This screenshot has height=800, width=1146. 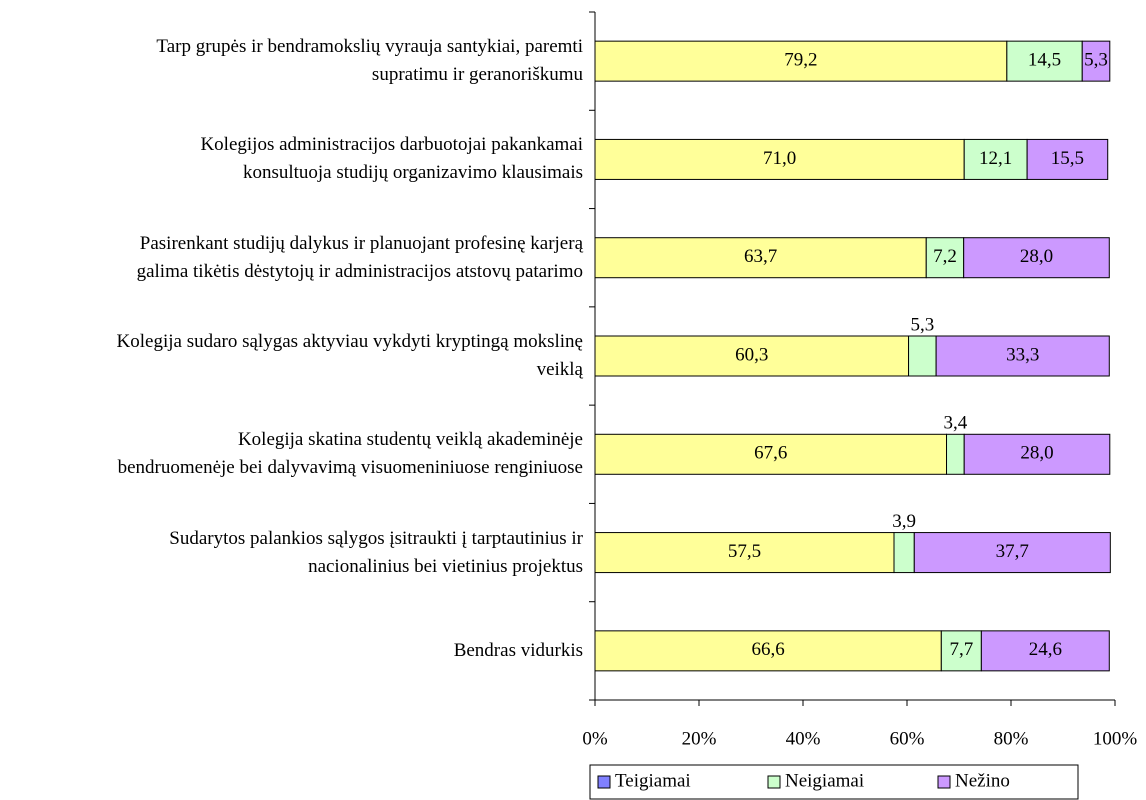 I want to click on value-label: 15,5, so click(x=1067, y=158).